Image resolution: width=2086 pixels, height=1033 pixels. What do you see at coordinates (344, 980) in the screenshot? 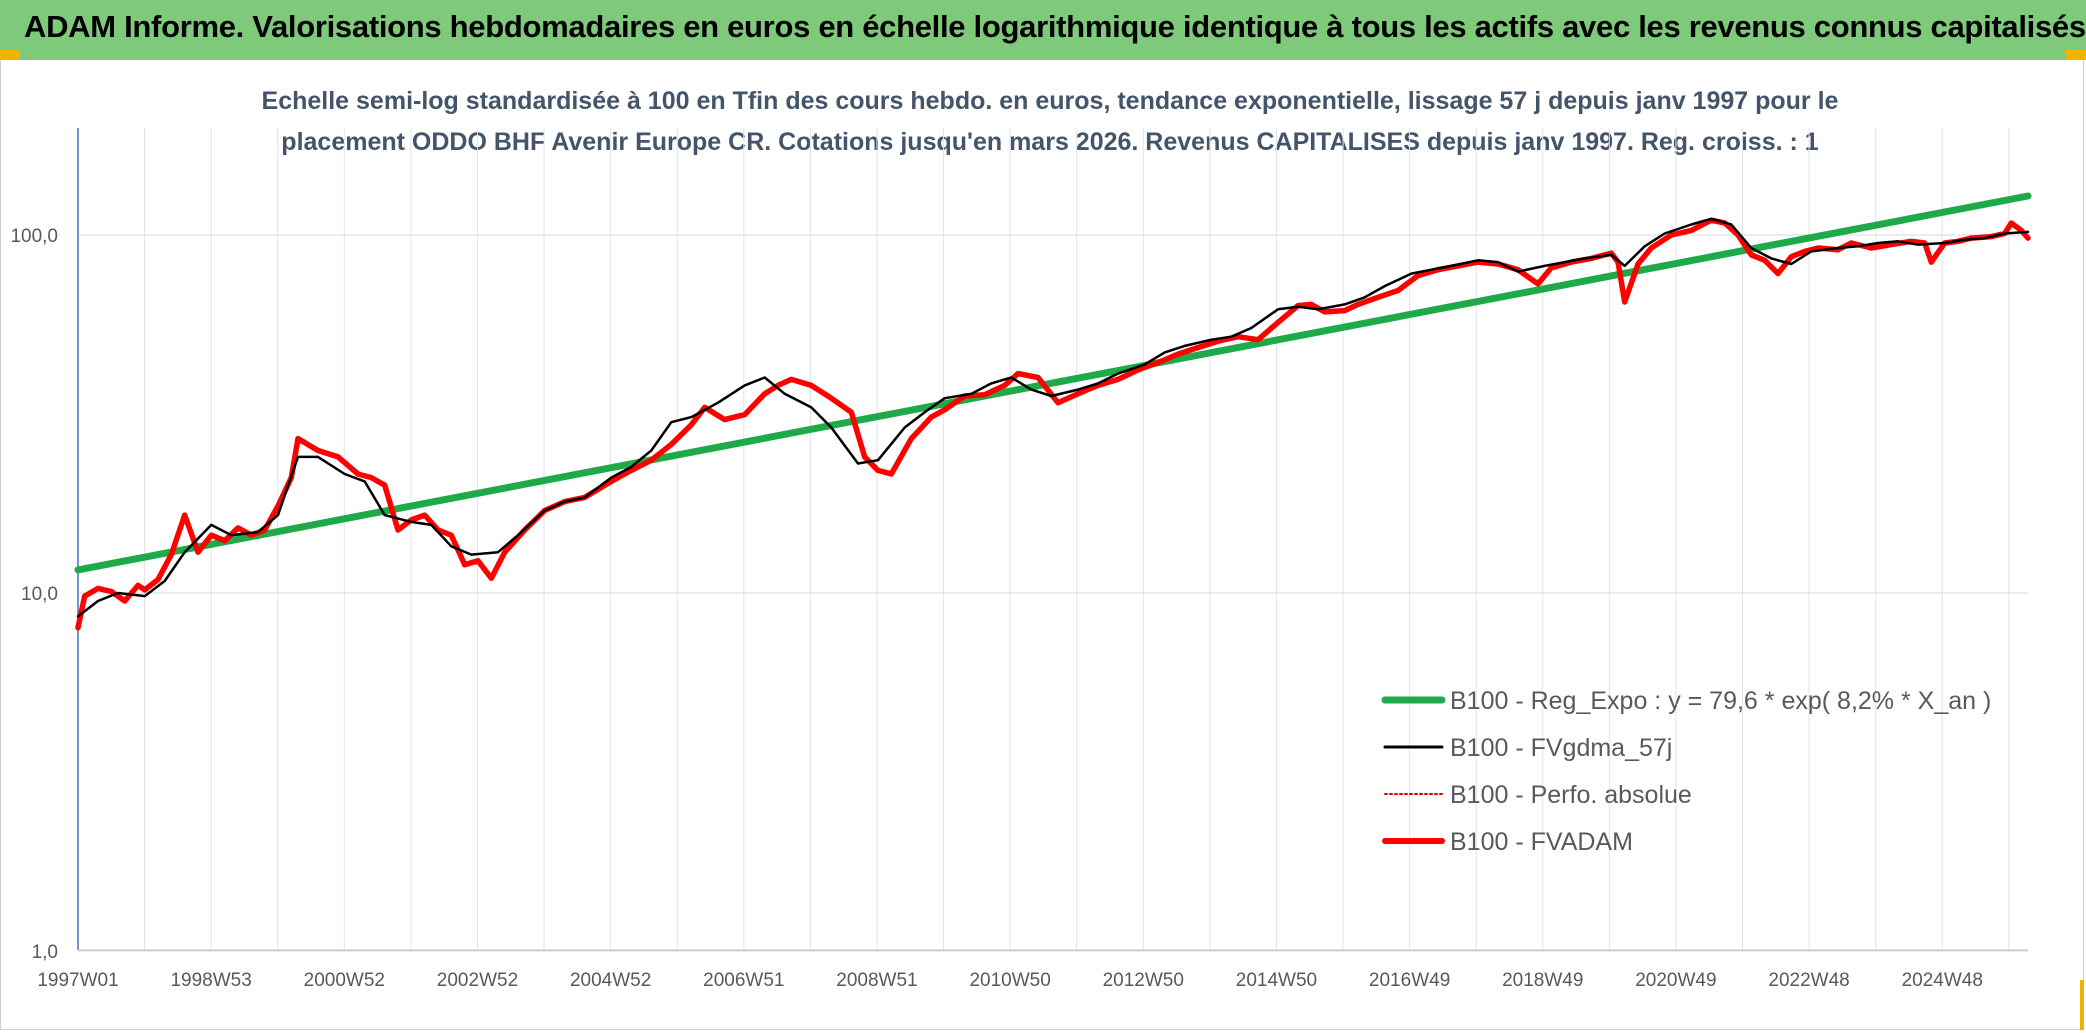
I see `x-tick-label: 2000W52` at bounding box center [344, 980].